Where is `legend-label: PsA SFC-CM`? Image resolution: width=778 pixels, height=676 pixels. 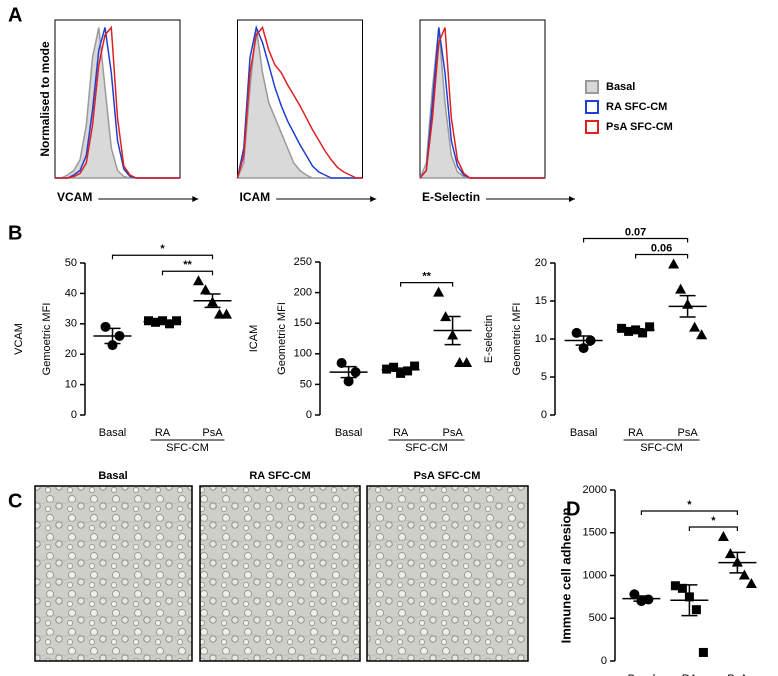 legend-label: PsA SFC-CM is located at coordinates (639, 127).